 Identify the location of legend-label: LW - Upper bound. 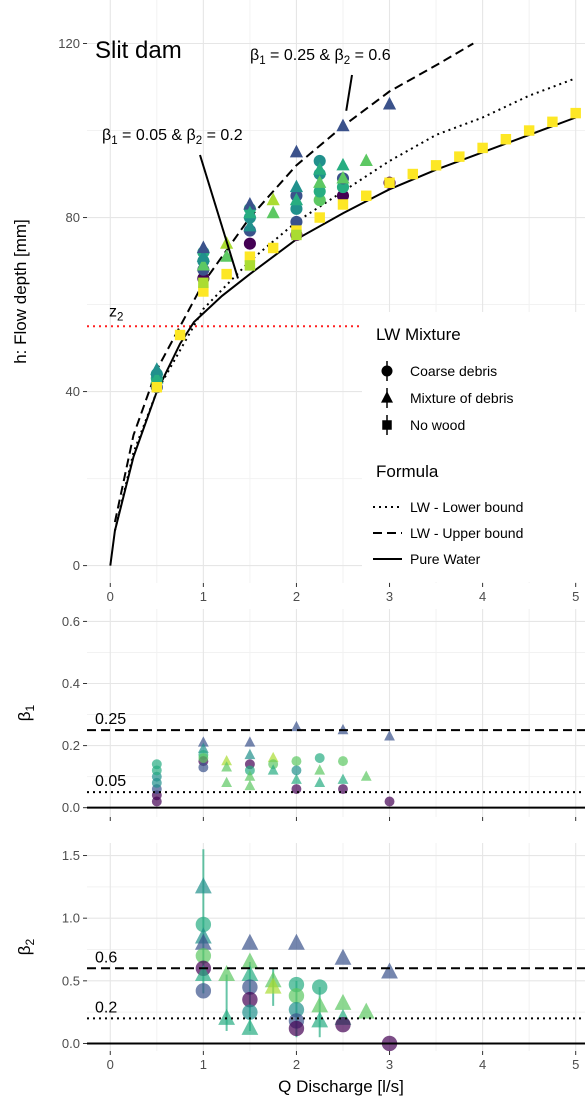
(466, 533).